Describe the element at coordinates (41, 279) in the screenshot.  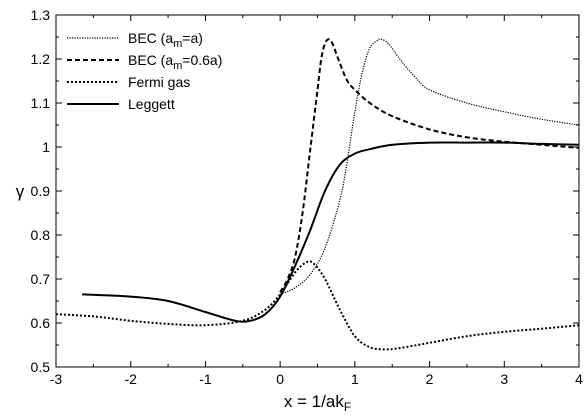
I see `y-tick-label: 0.7` at that location.